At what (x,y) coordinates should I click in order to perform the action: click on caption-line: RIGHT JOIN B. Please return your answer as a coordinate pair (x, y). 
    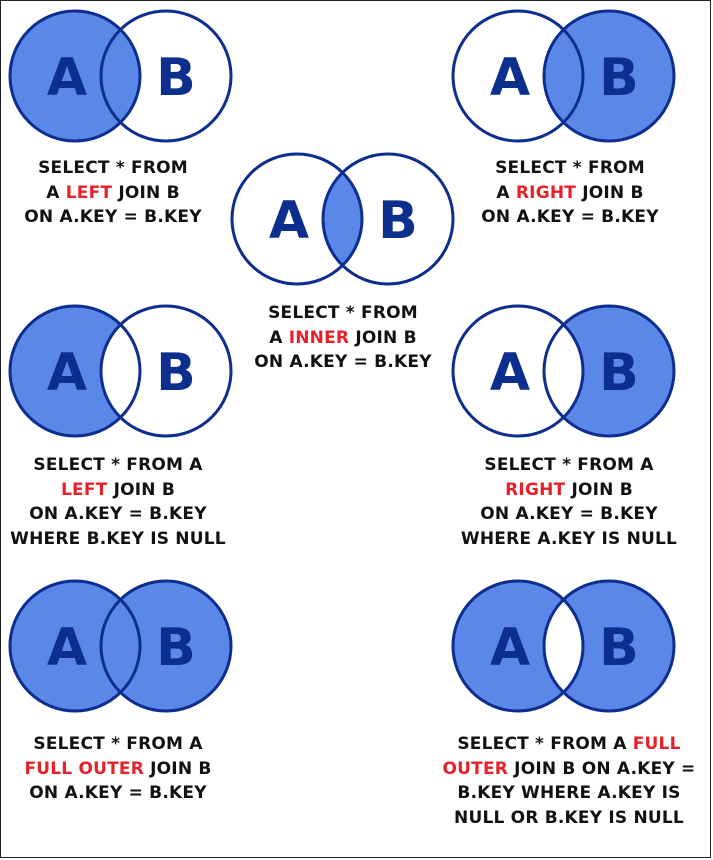
    Looking at the image, I should click on (569, 490).